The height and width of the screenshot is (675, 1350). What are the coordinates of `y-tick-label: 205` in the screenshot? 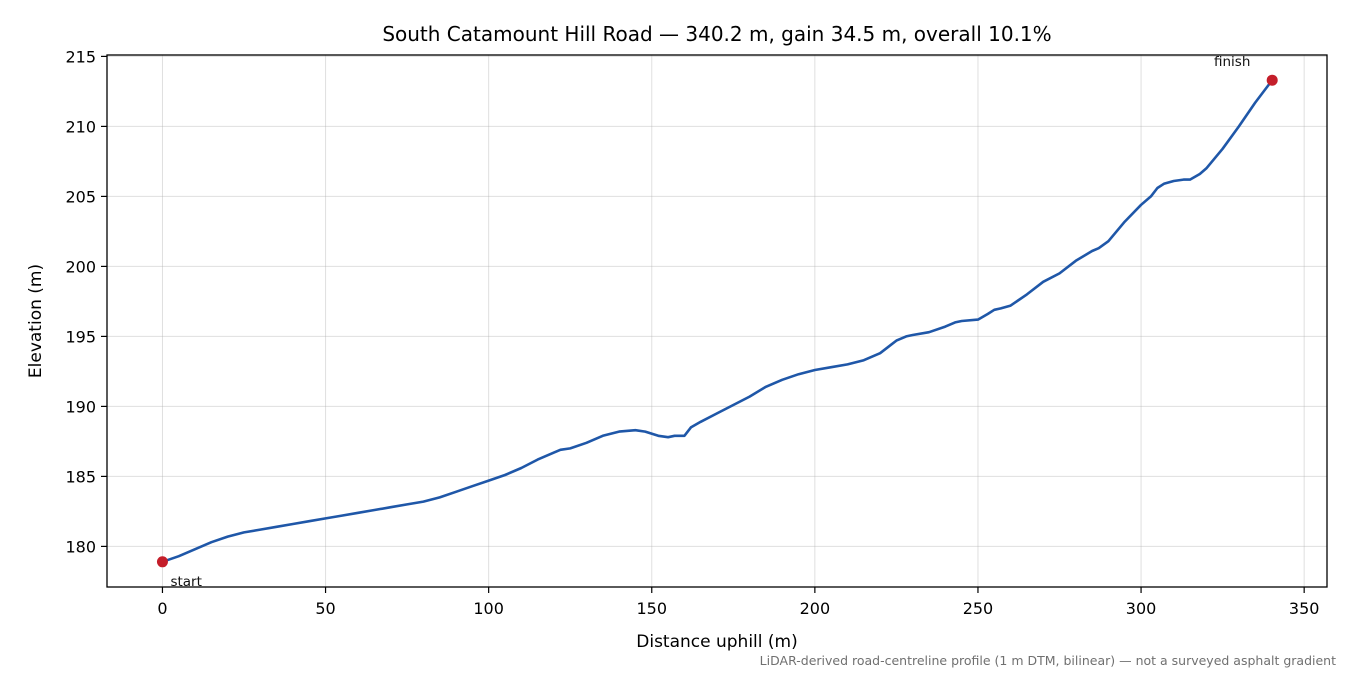 It's located at (80, 196).